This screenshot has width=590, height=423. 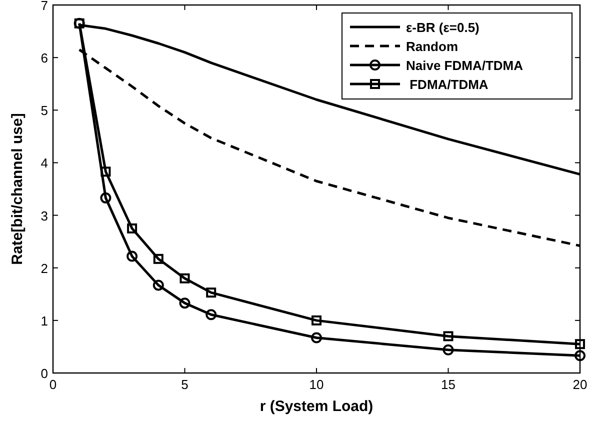 I want to click on y-tick-label: 0, so click(x=44, y=373).